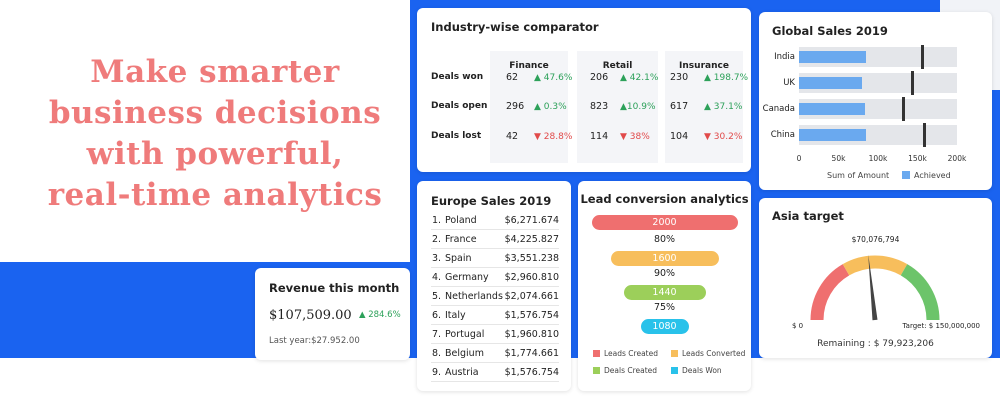 Image resolution: width=1000 pixels, height=404 pixels. I want to click on gauge-value-label: $70,076,794, so click(875, 239).